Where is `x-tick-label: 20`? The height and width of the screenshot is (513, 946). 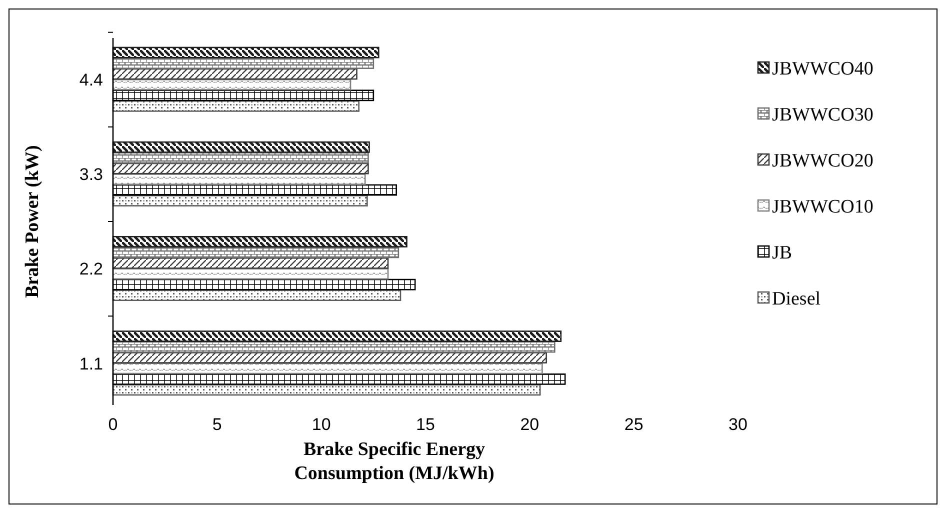 x-tick-label: 20 is located at coordinates (530, 424).